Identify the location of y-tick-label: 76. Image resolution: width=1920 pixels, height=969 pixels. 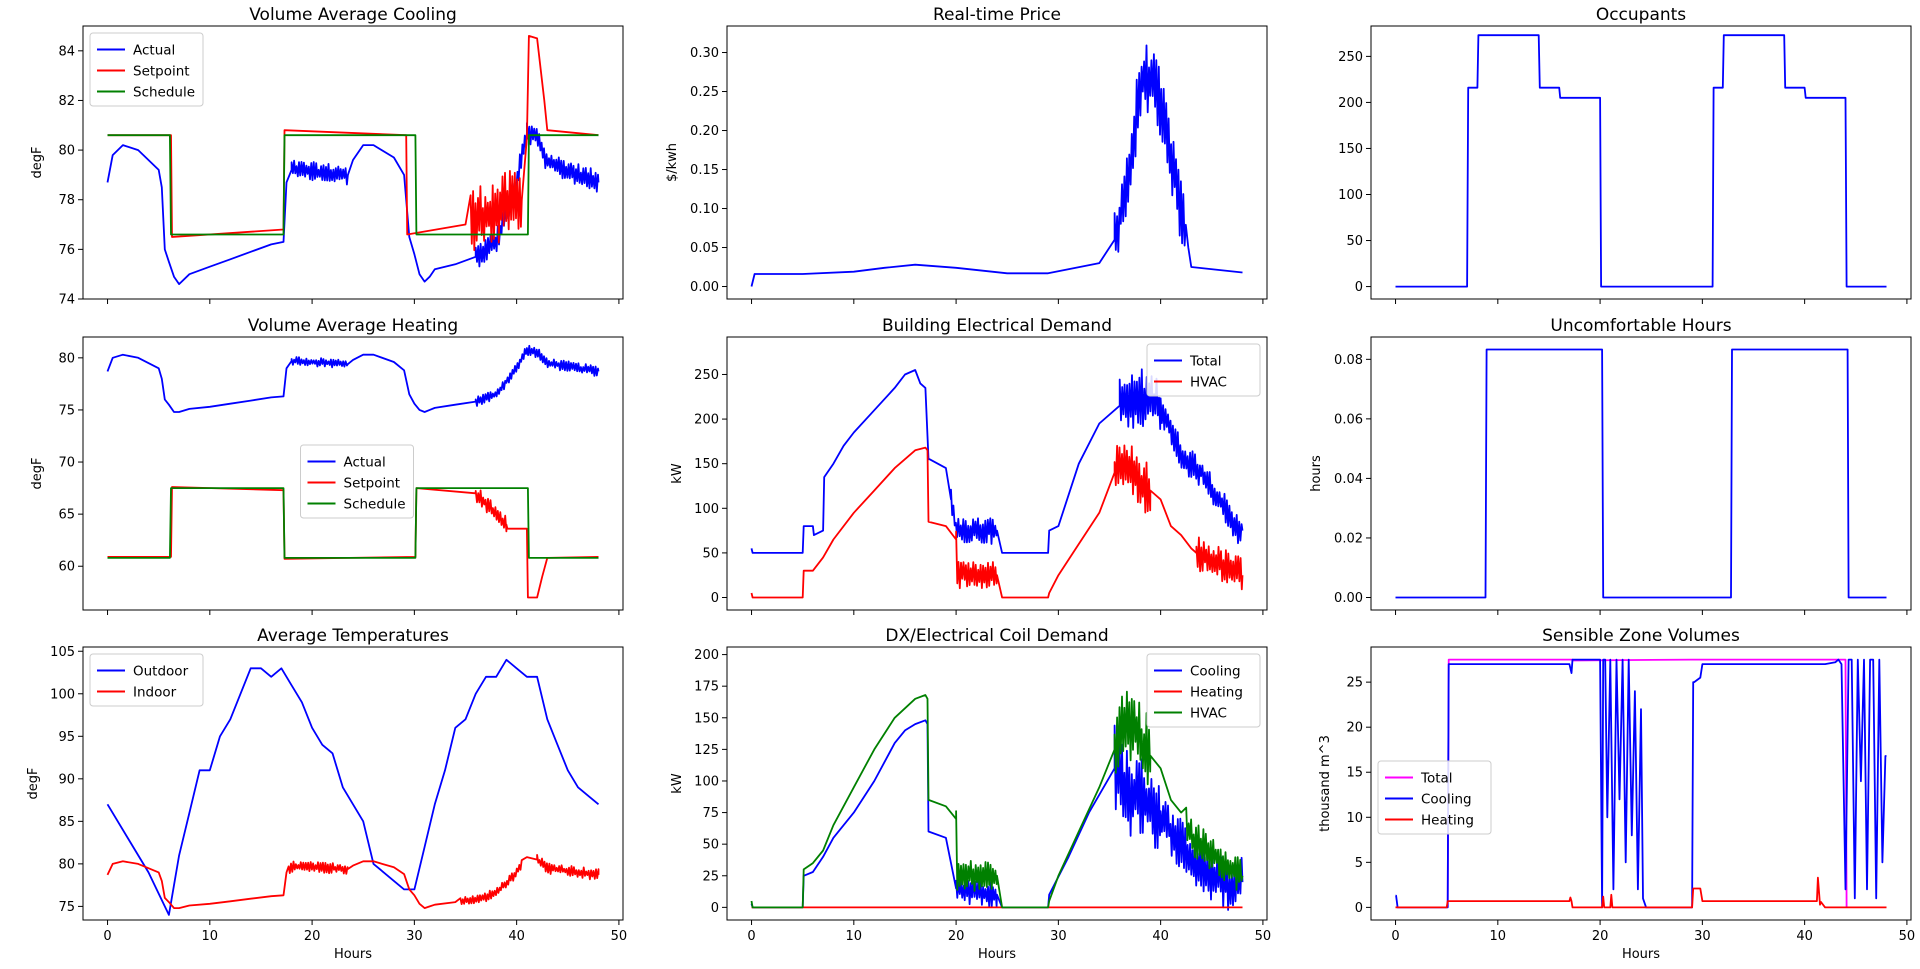
(66, 250).